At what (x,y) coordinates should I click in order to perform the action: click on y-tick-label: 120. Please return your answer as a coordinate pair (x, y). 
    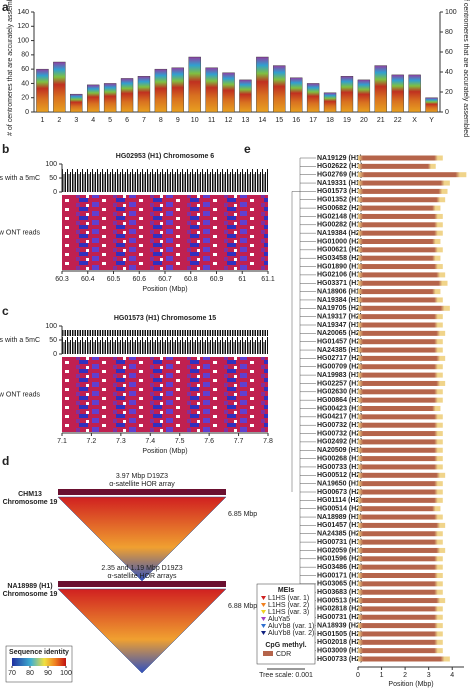
    Looking at the image, I should click on (23, 26).